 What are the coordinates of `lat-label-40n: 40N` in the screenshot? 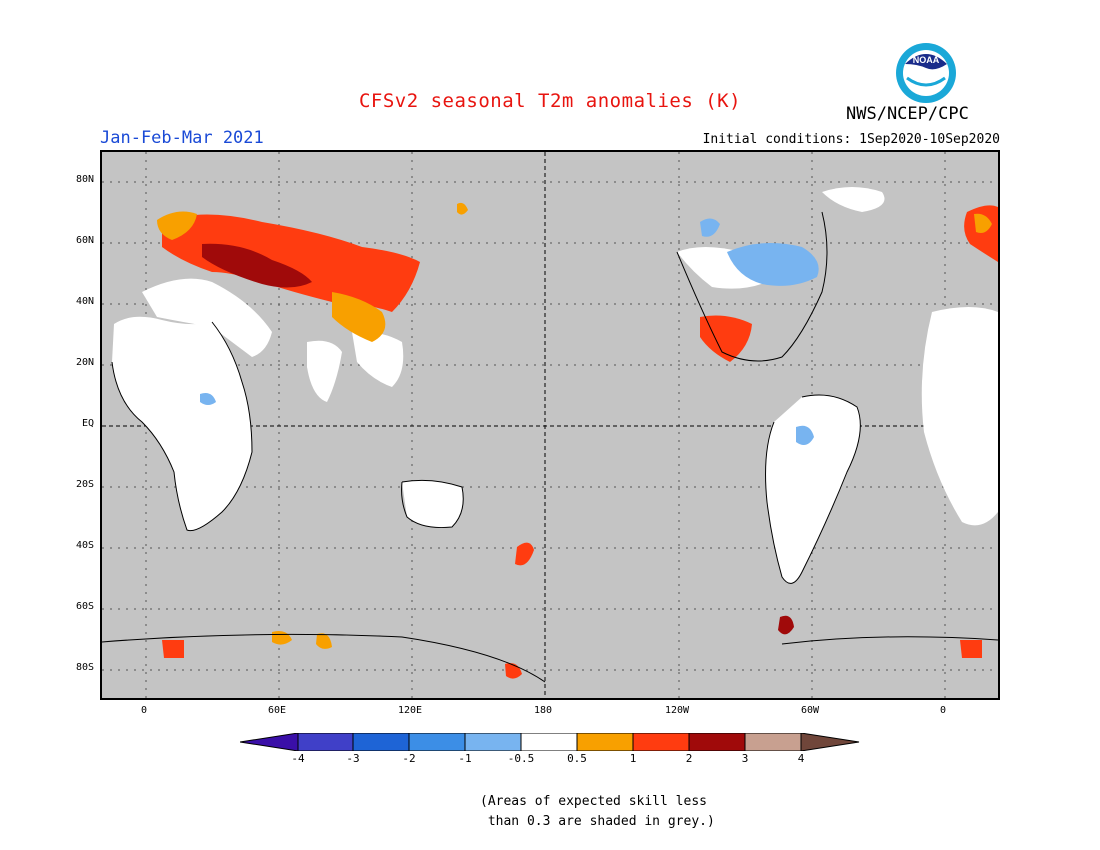 It's located at (84, 301).